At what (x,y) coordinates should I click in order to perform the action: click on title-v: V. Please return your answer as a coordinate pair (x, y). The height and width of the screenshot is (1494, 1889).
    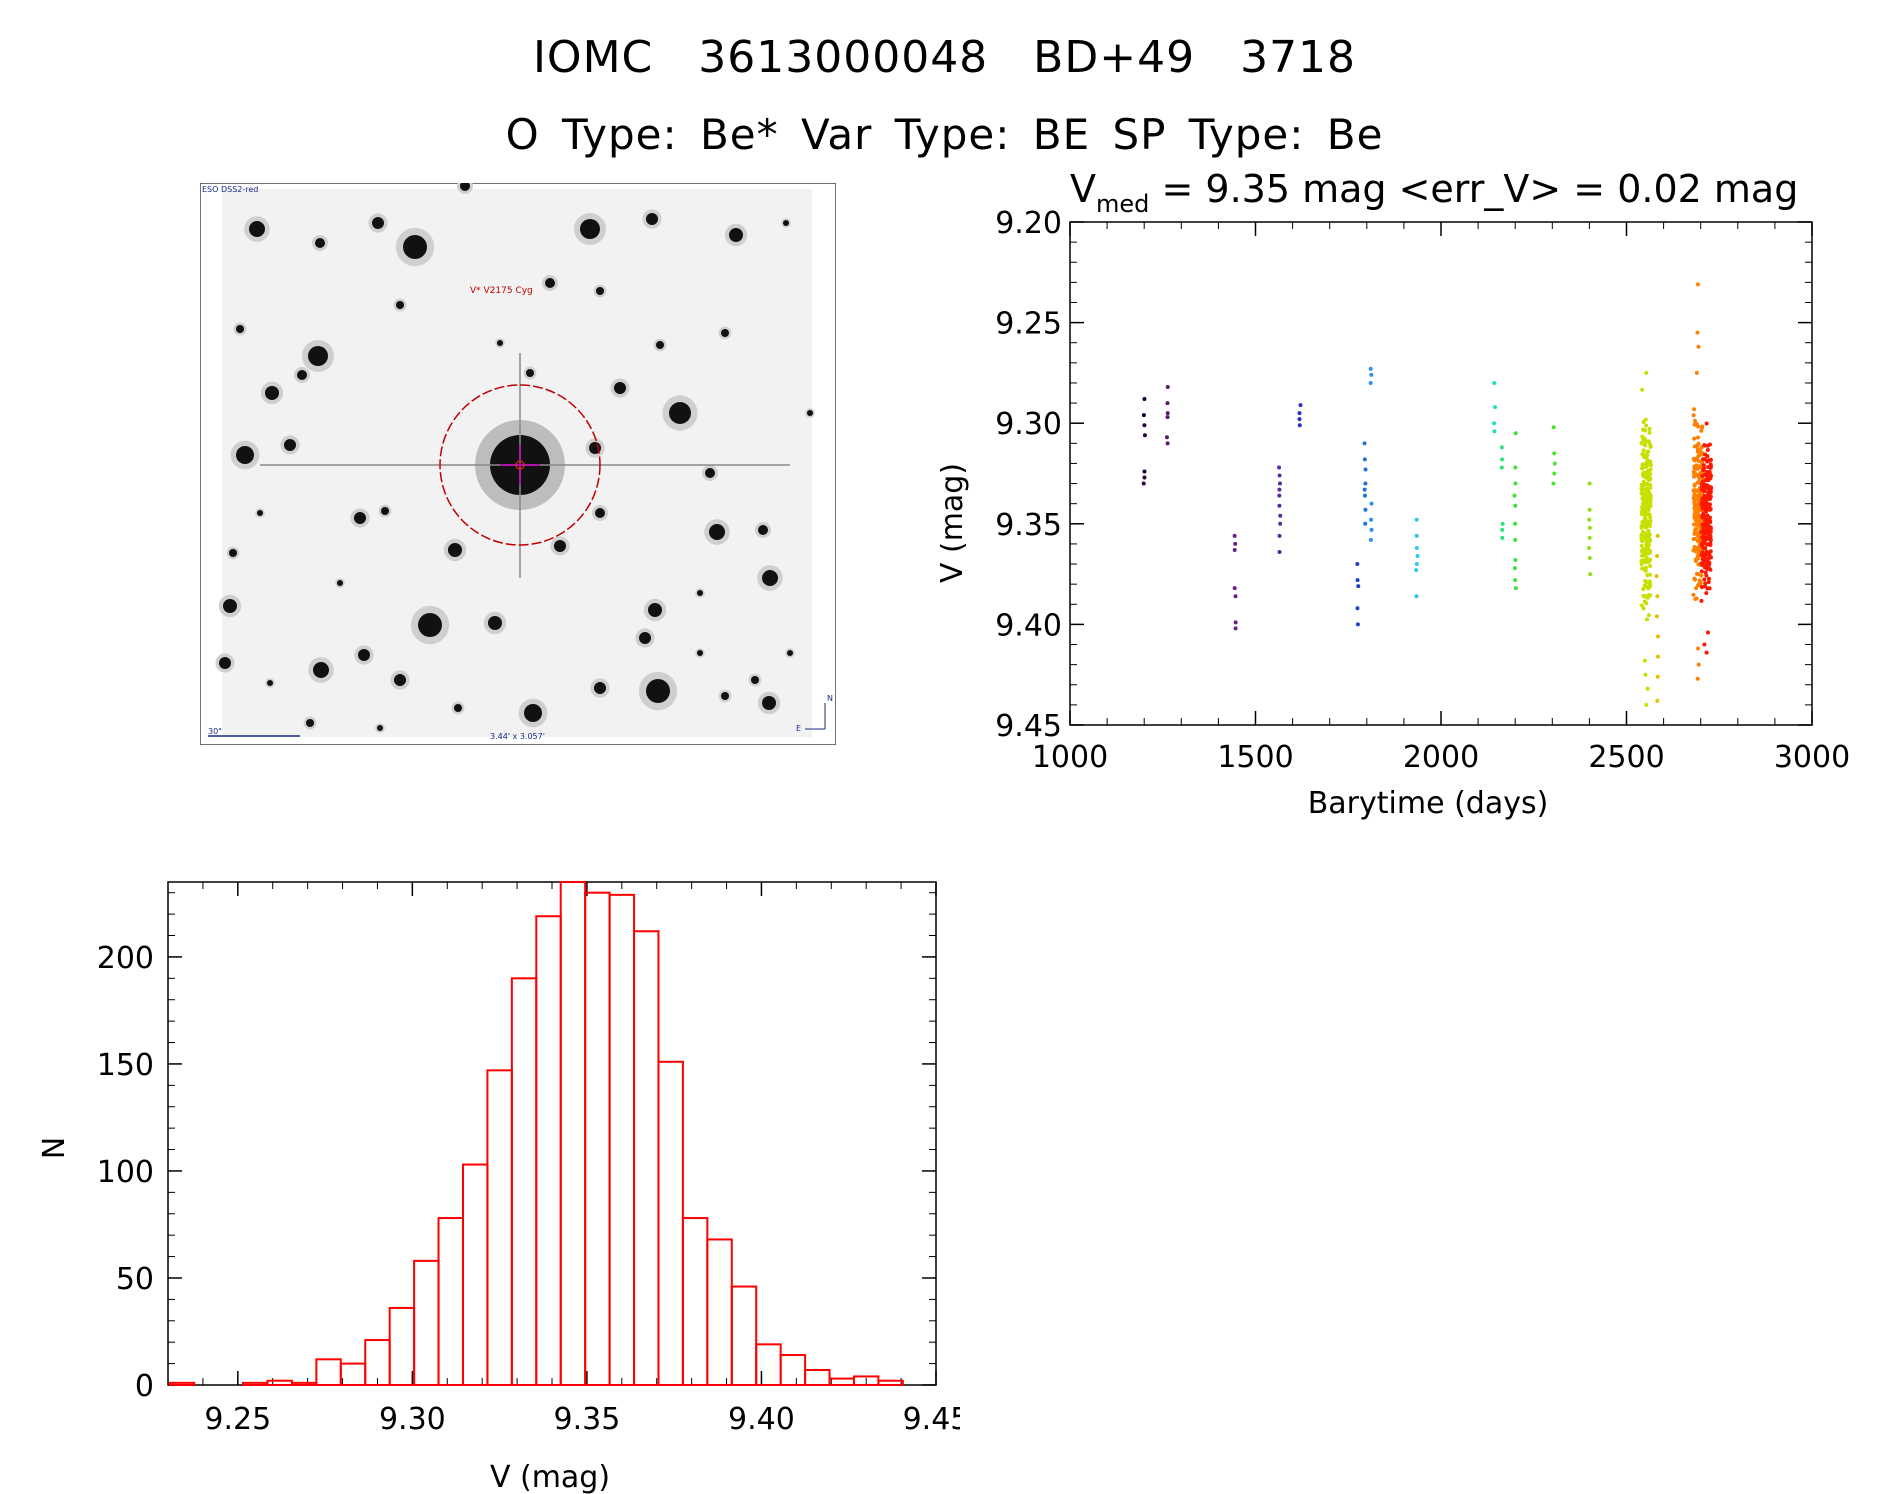
    Looking at the image, I should click on (1083, 190).